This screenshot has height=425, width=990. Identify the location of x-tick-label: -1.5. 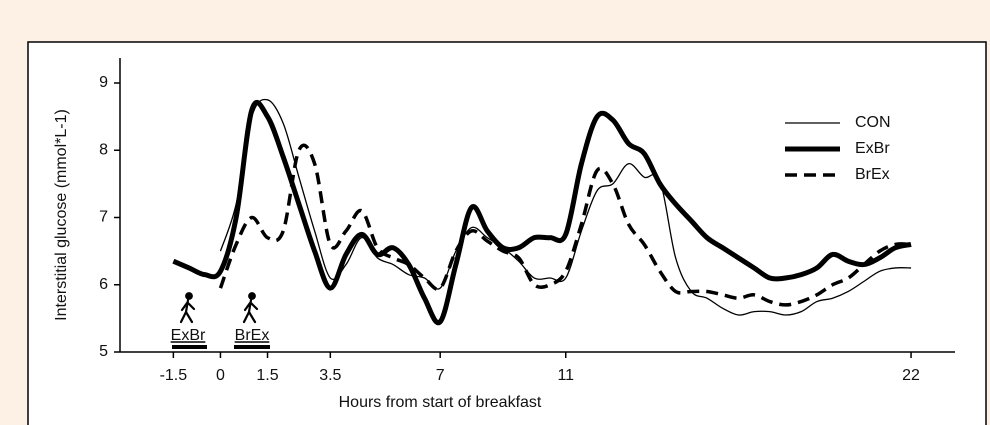
(174, 375).